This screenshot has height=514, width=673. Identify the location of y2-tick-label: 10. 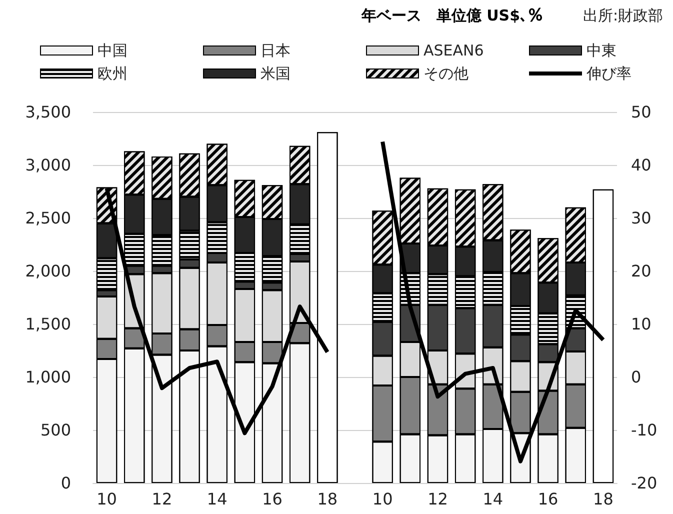
(641, 324).